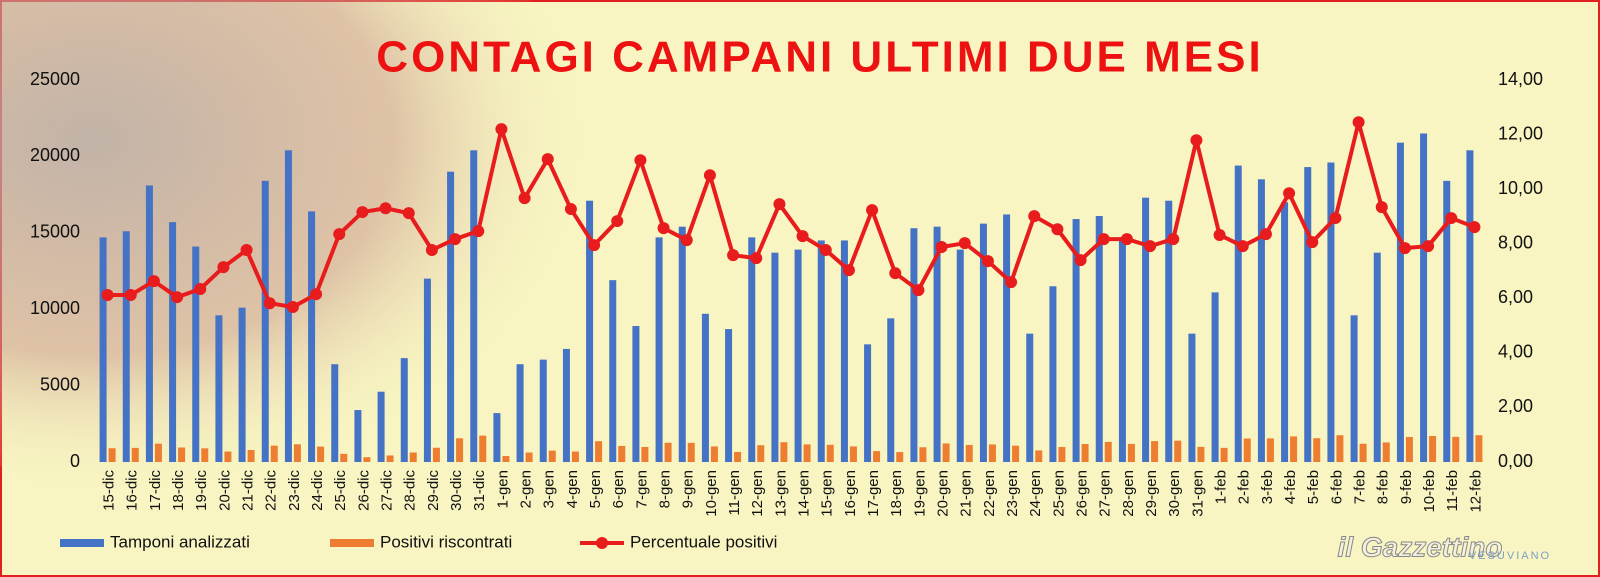  Describe the element at coordinates (55, 308) in the screenshot. I see `y-tick-label: 10000` at that location.